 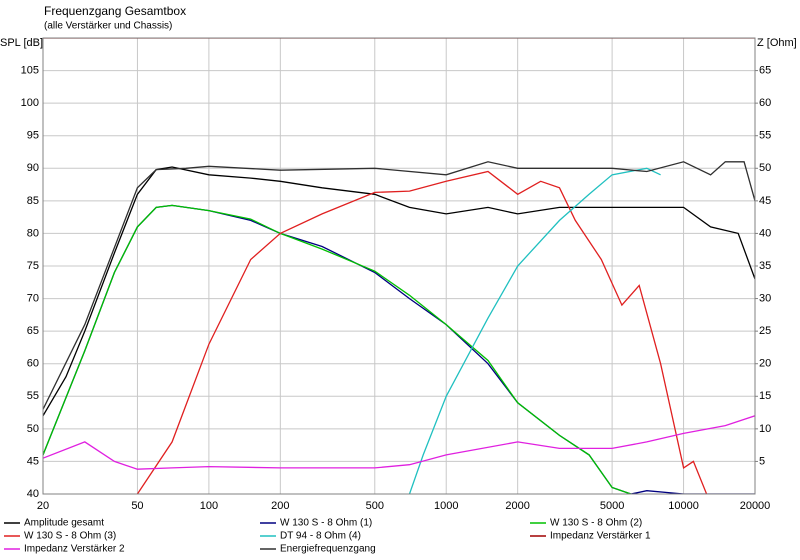 I want to click on y-tick-label: 90, so click(x=33, y=168).